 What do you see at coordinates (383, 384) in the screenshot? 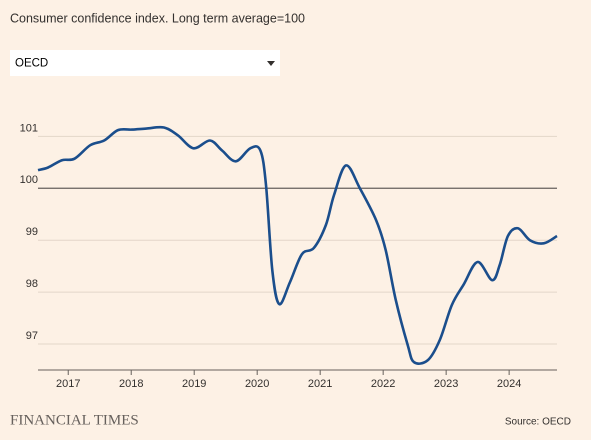
I see `x-tick-label: 2022` at bounding box center [383, 384].